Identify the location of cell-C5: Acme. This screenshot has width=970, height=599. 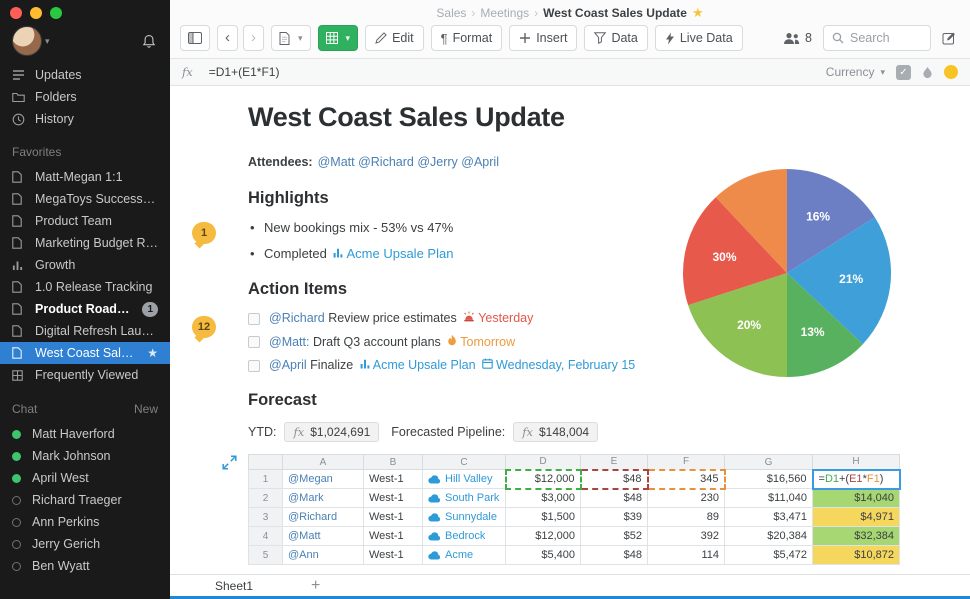
(464, 555).